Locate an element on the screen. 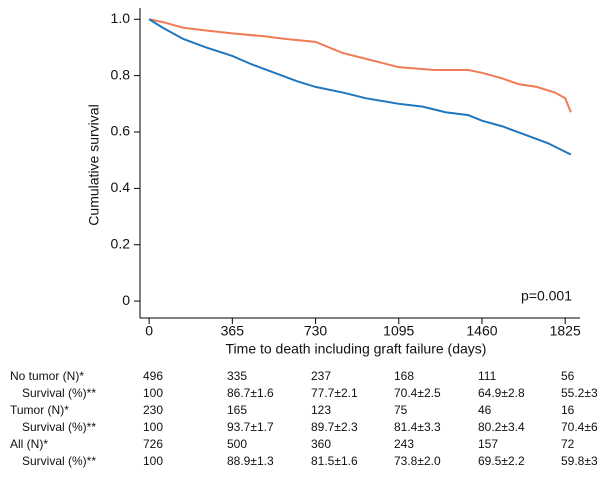 The image size is (597, 478). table-cell: 165 is located at coordinates (237, 410).